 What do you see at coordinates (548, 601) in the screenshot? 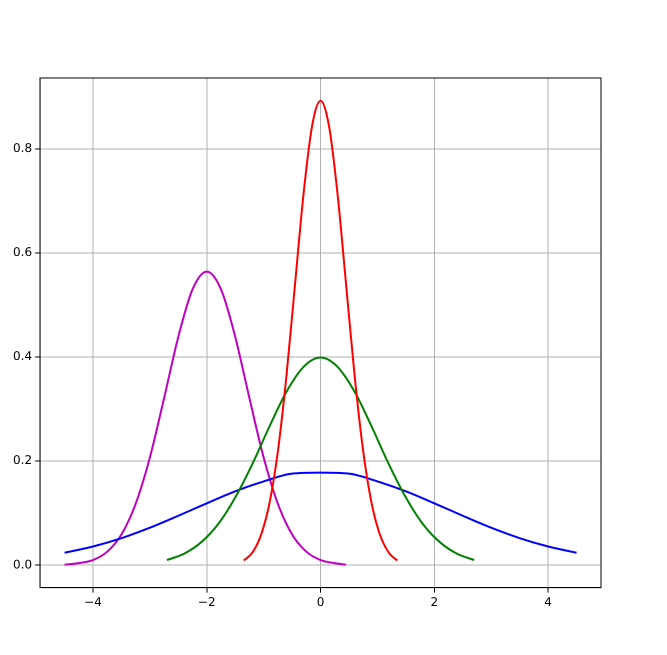
I see `x-tick-label: 4` at bounding box center [548, 601].